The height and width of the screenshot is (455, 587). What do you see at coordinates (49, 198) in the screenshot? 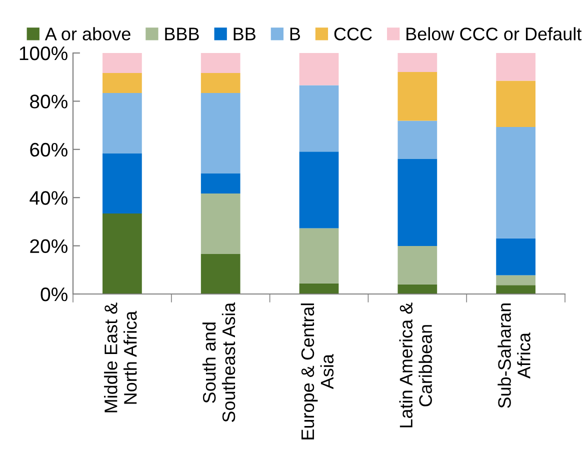
I see `y-tick-label: 40%` at bounding box center [49, 198].